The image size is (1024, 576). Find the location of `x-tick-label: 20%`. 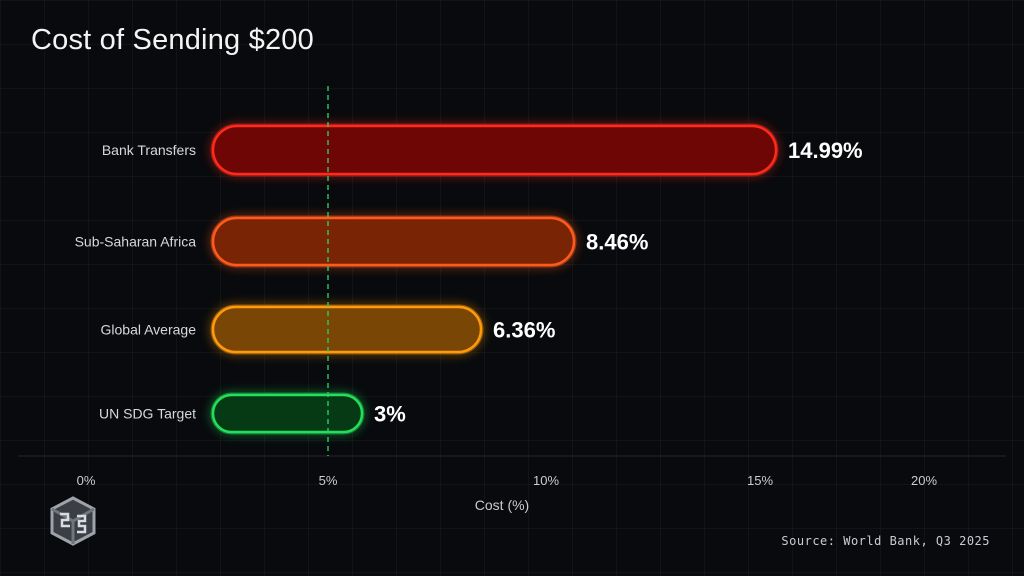

x-tick-label: 20% is located at coordinates (924, 480).